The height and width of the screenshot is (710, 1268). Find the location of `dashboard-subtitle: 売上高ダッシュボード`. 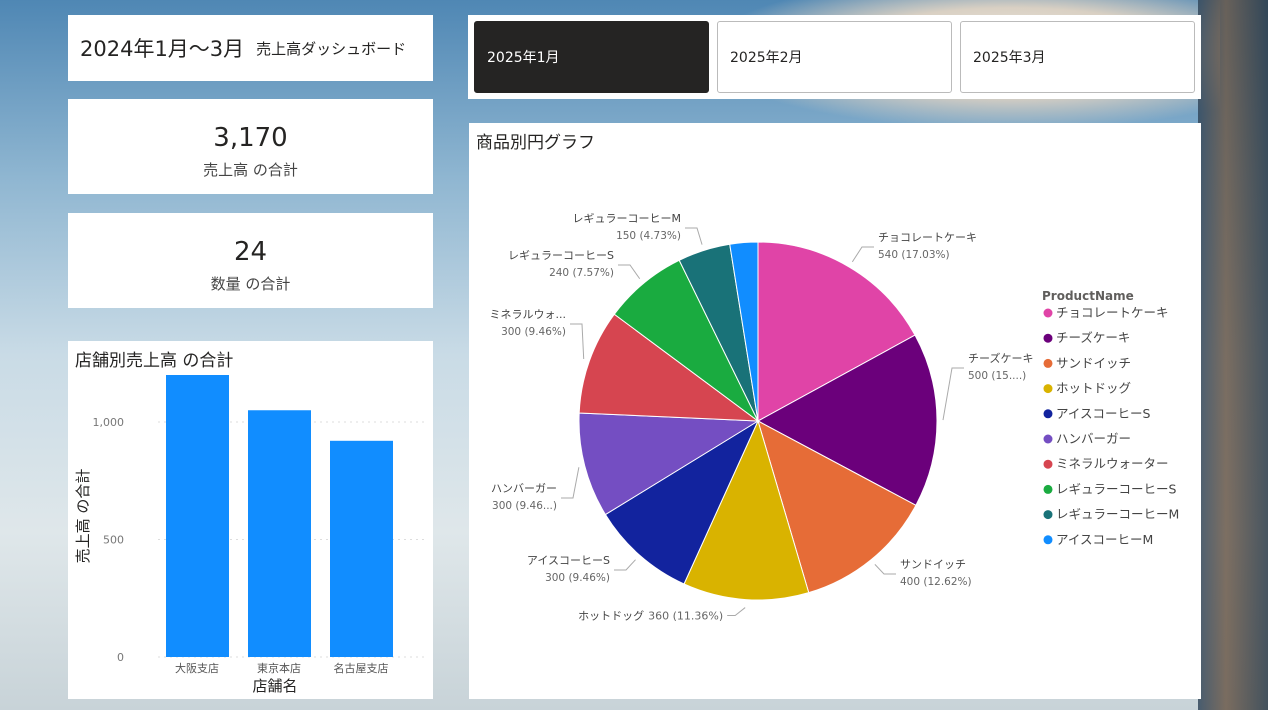

dashboard-subtitle: 売上高ダッシュボード is located at coordinates (331, 48).